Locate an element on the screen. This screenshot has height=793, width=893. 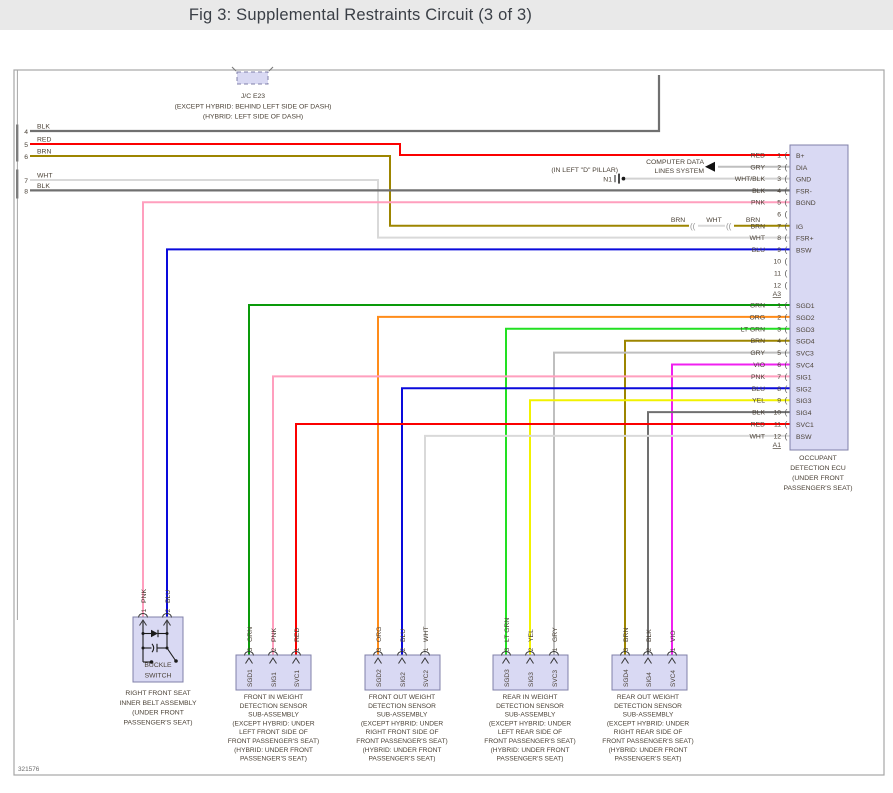
sensor-signal-label: SVC1 is located at coordinates (297, 678).